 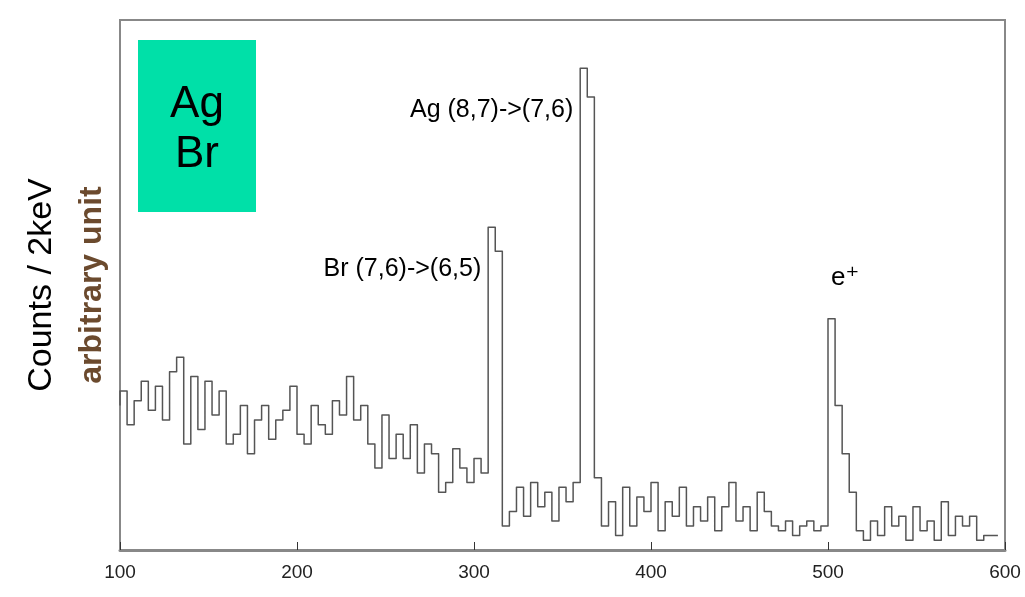 I want to click on x-tick-label: 600, so click(x=1005, y=571).